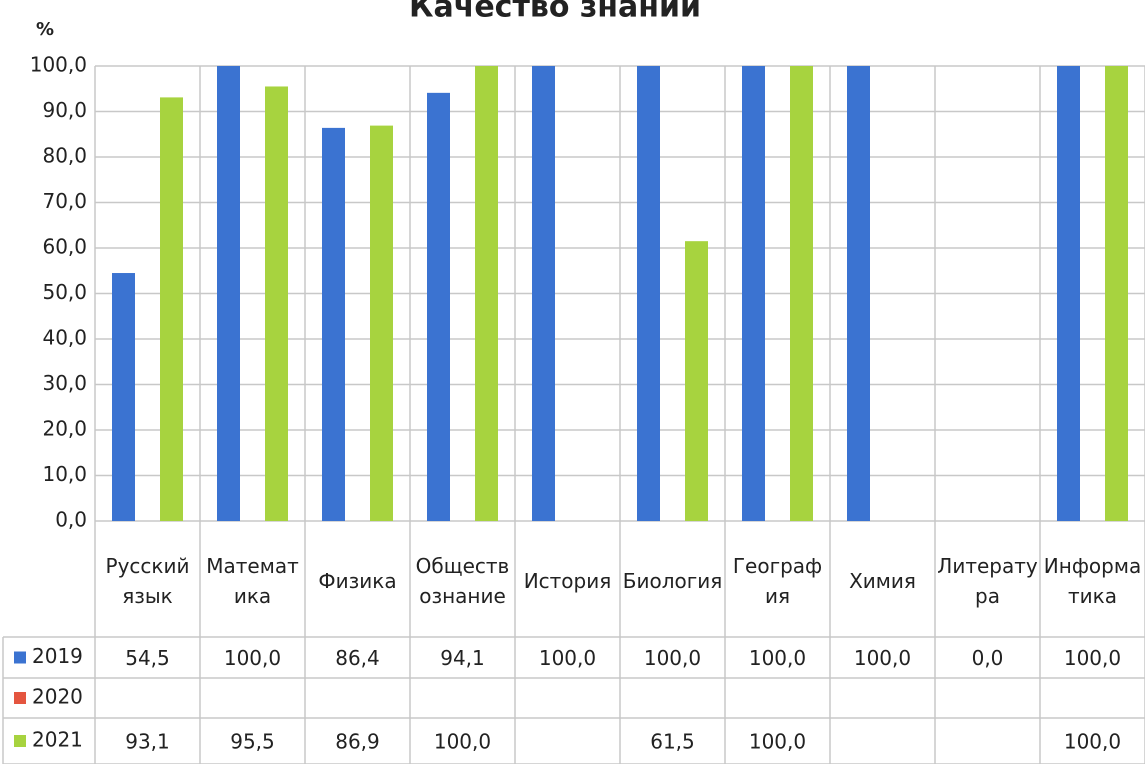 The width and height of the screenshot is (1145, 764). What do you see at coordinates (64, 201) in the screenshot?
I see `y-tick-label: 70,0` at bounding box center [64, 201].